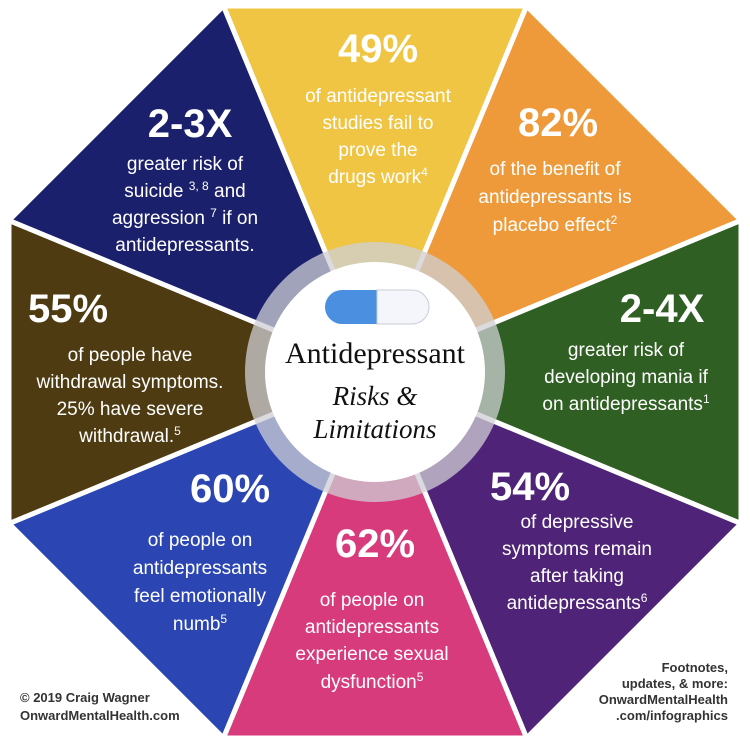 The image size is (750, 742). Describe the element at coordinates (375, 396) in the screenshot. I see `center-subtitle: Risks &` at that location.